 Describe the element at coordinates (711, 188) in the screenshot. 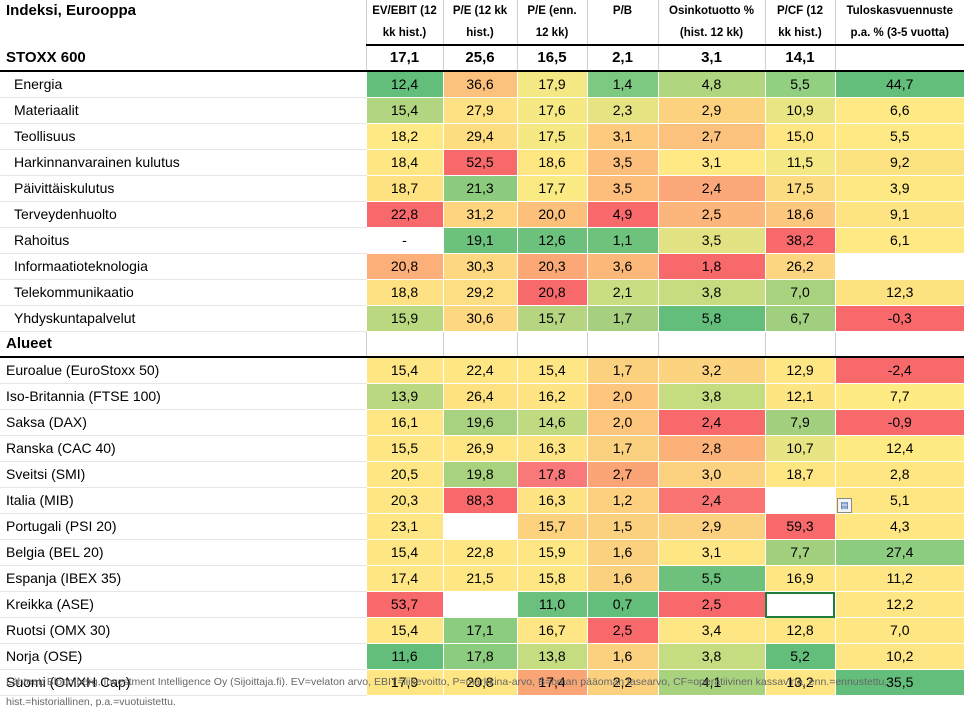

I see `sector-value-cell: 2,4` at that location.